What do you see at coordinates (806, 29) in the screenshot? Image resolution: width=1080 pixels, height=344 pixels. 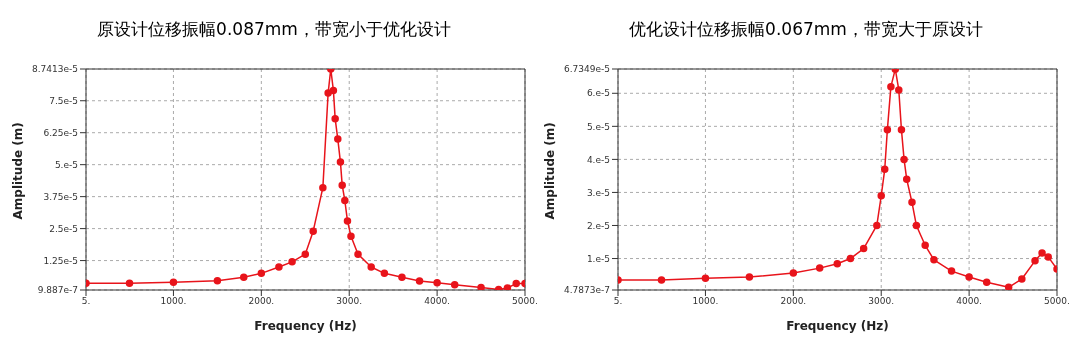 I see `chart-title: 优化设计位移振幅0.067mm，带宽大于原设计` at bounding box center [806, 29].